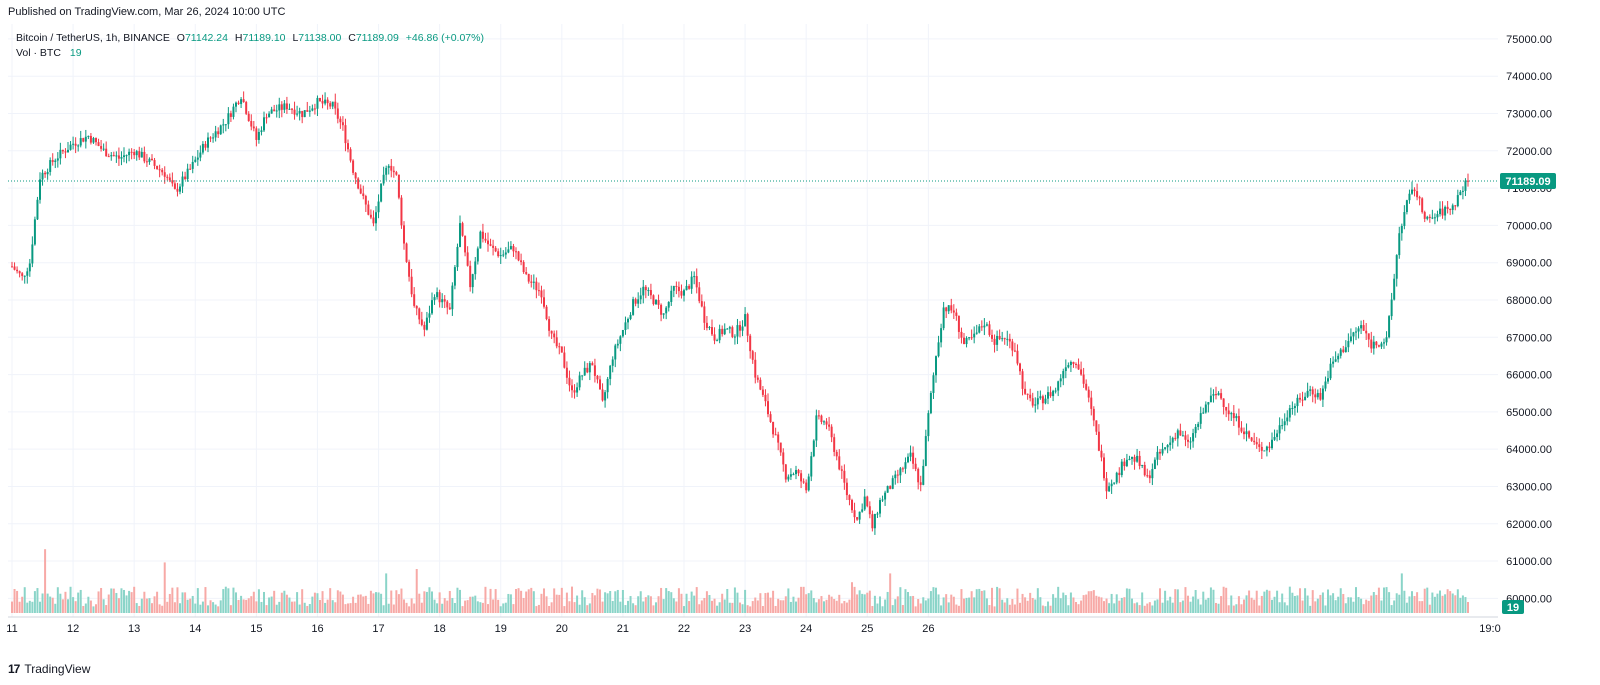 The image size is (1600, 685). What do you see at coordinates (38, 53) in the screenshot?
I see `volume-label: Vol · BTC` at bounding box center [38, 53].